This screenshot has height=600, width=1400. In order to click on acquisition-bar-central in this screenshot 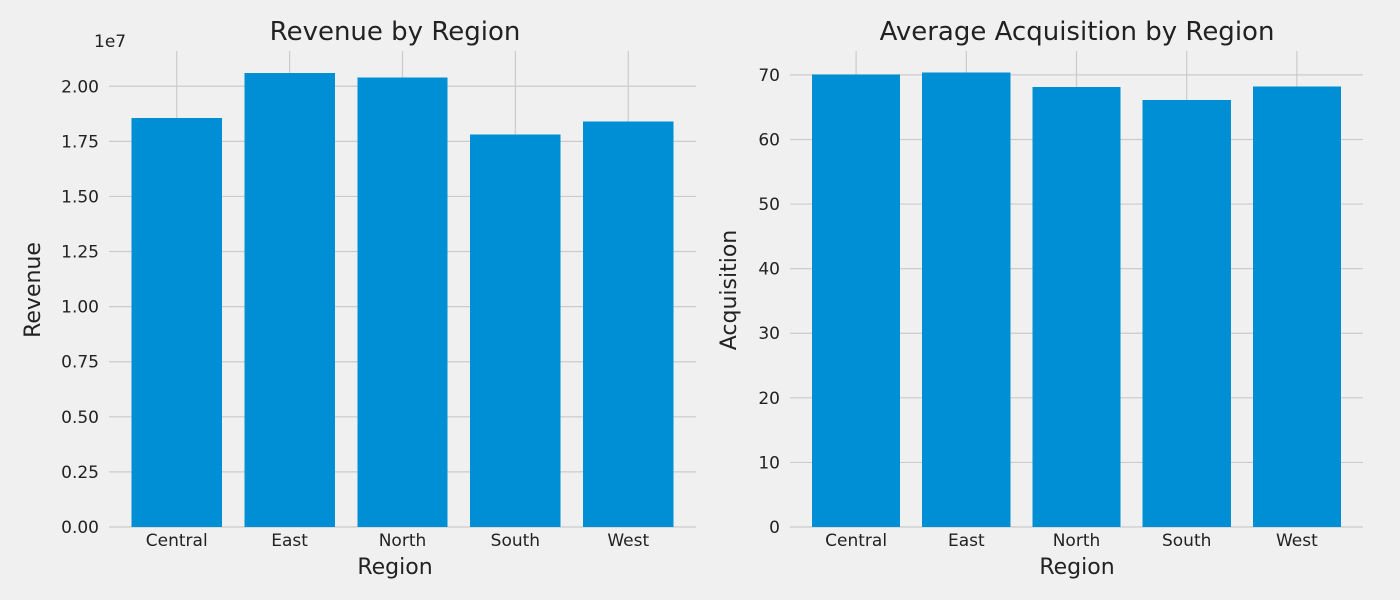, I will do `click(856, 301)`.